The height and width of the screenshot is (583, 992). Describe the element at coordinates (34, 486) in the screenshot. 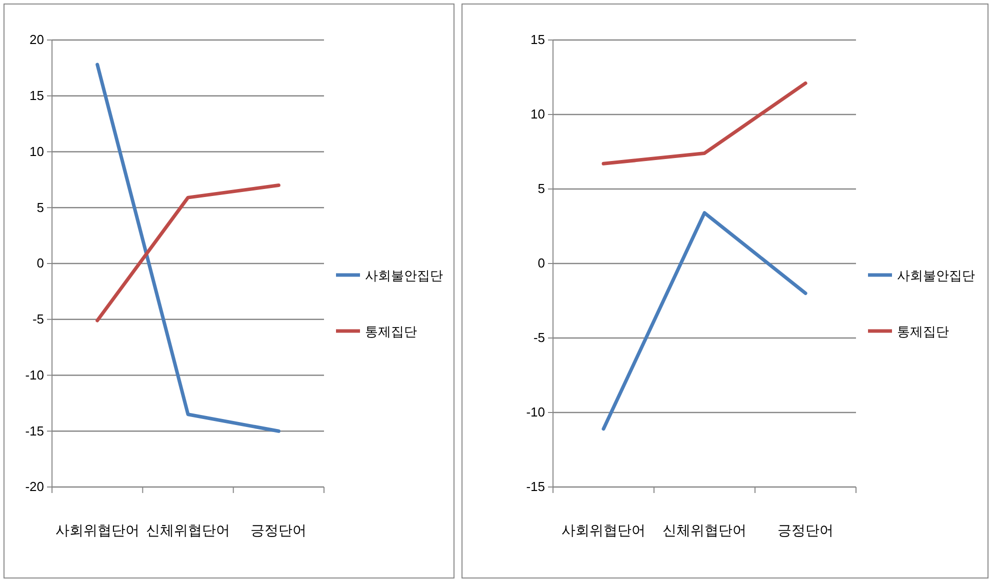

I see `y-tick-label: -20` at that location.